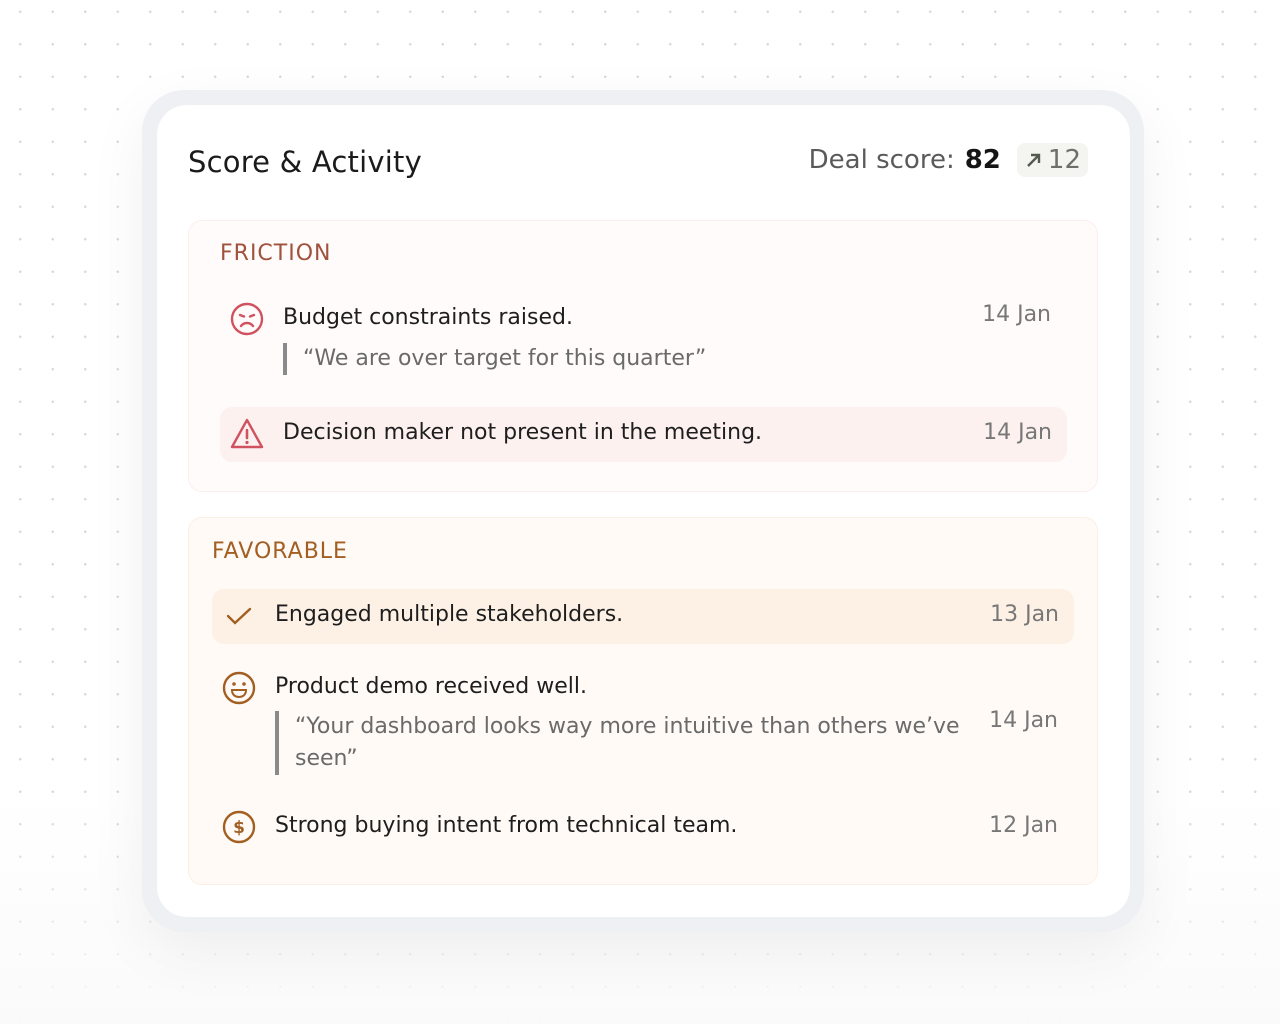 The image size is (1280, 1024). Describe the element at coordinates (428, 317) in the screenshot. I see `friction-item-text: Budget constraints raised.` at that location.